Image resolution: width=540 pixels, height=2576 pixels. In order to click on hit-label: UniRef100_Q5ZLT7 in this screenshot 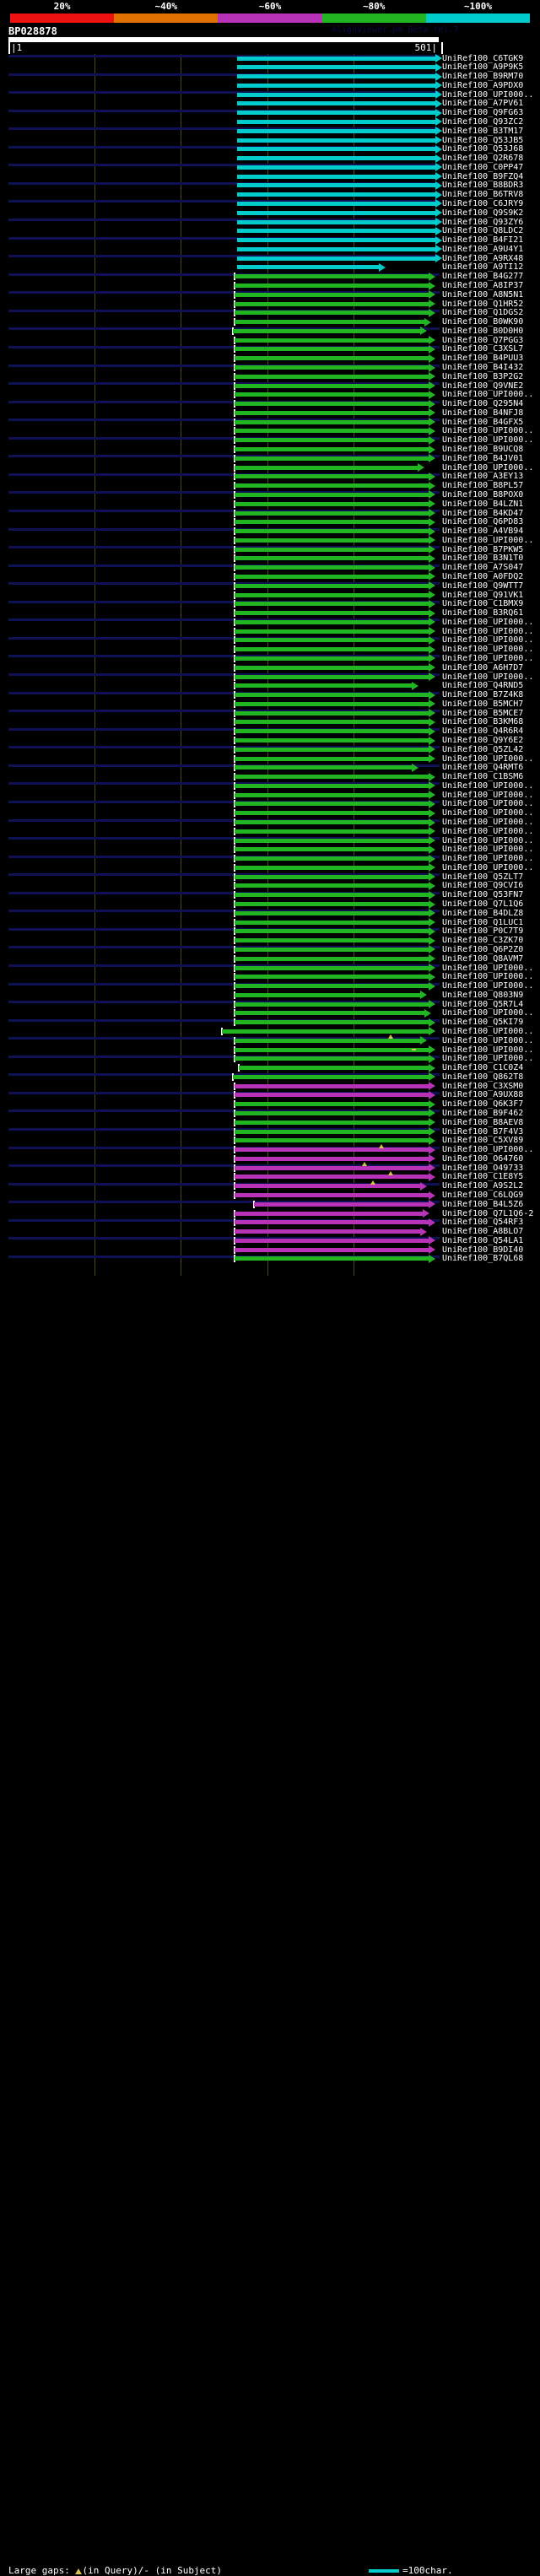, I will do `click(483, 877)`.